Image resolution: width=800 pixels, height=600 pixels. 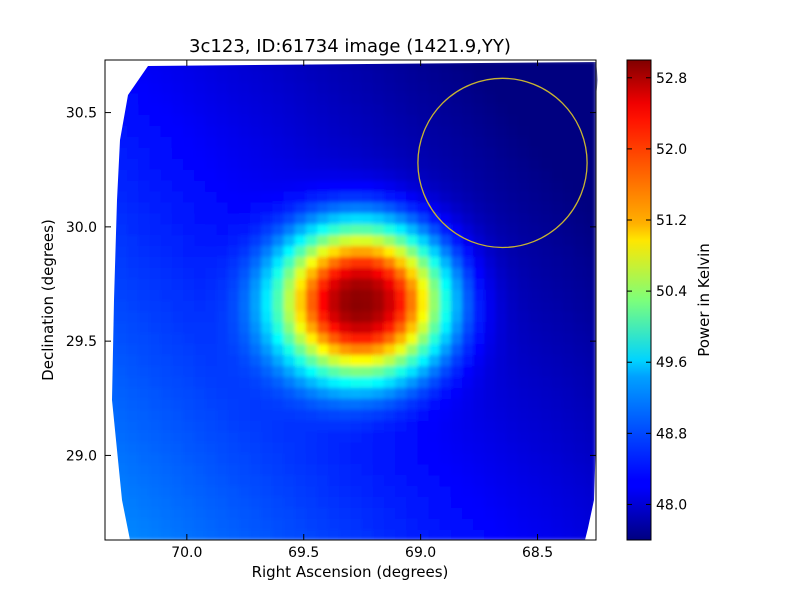 I want to click on x-tick-label: 70.0, so click(x=186, y=553).